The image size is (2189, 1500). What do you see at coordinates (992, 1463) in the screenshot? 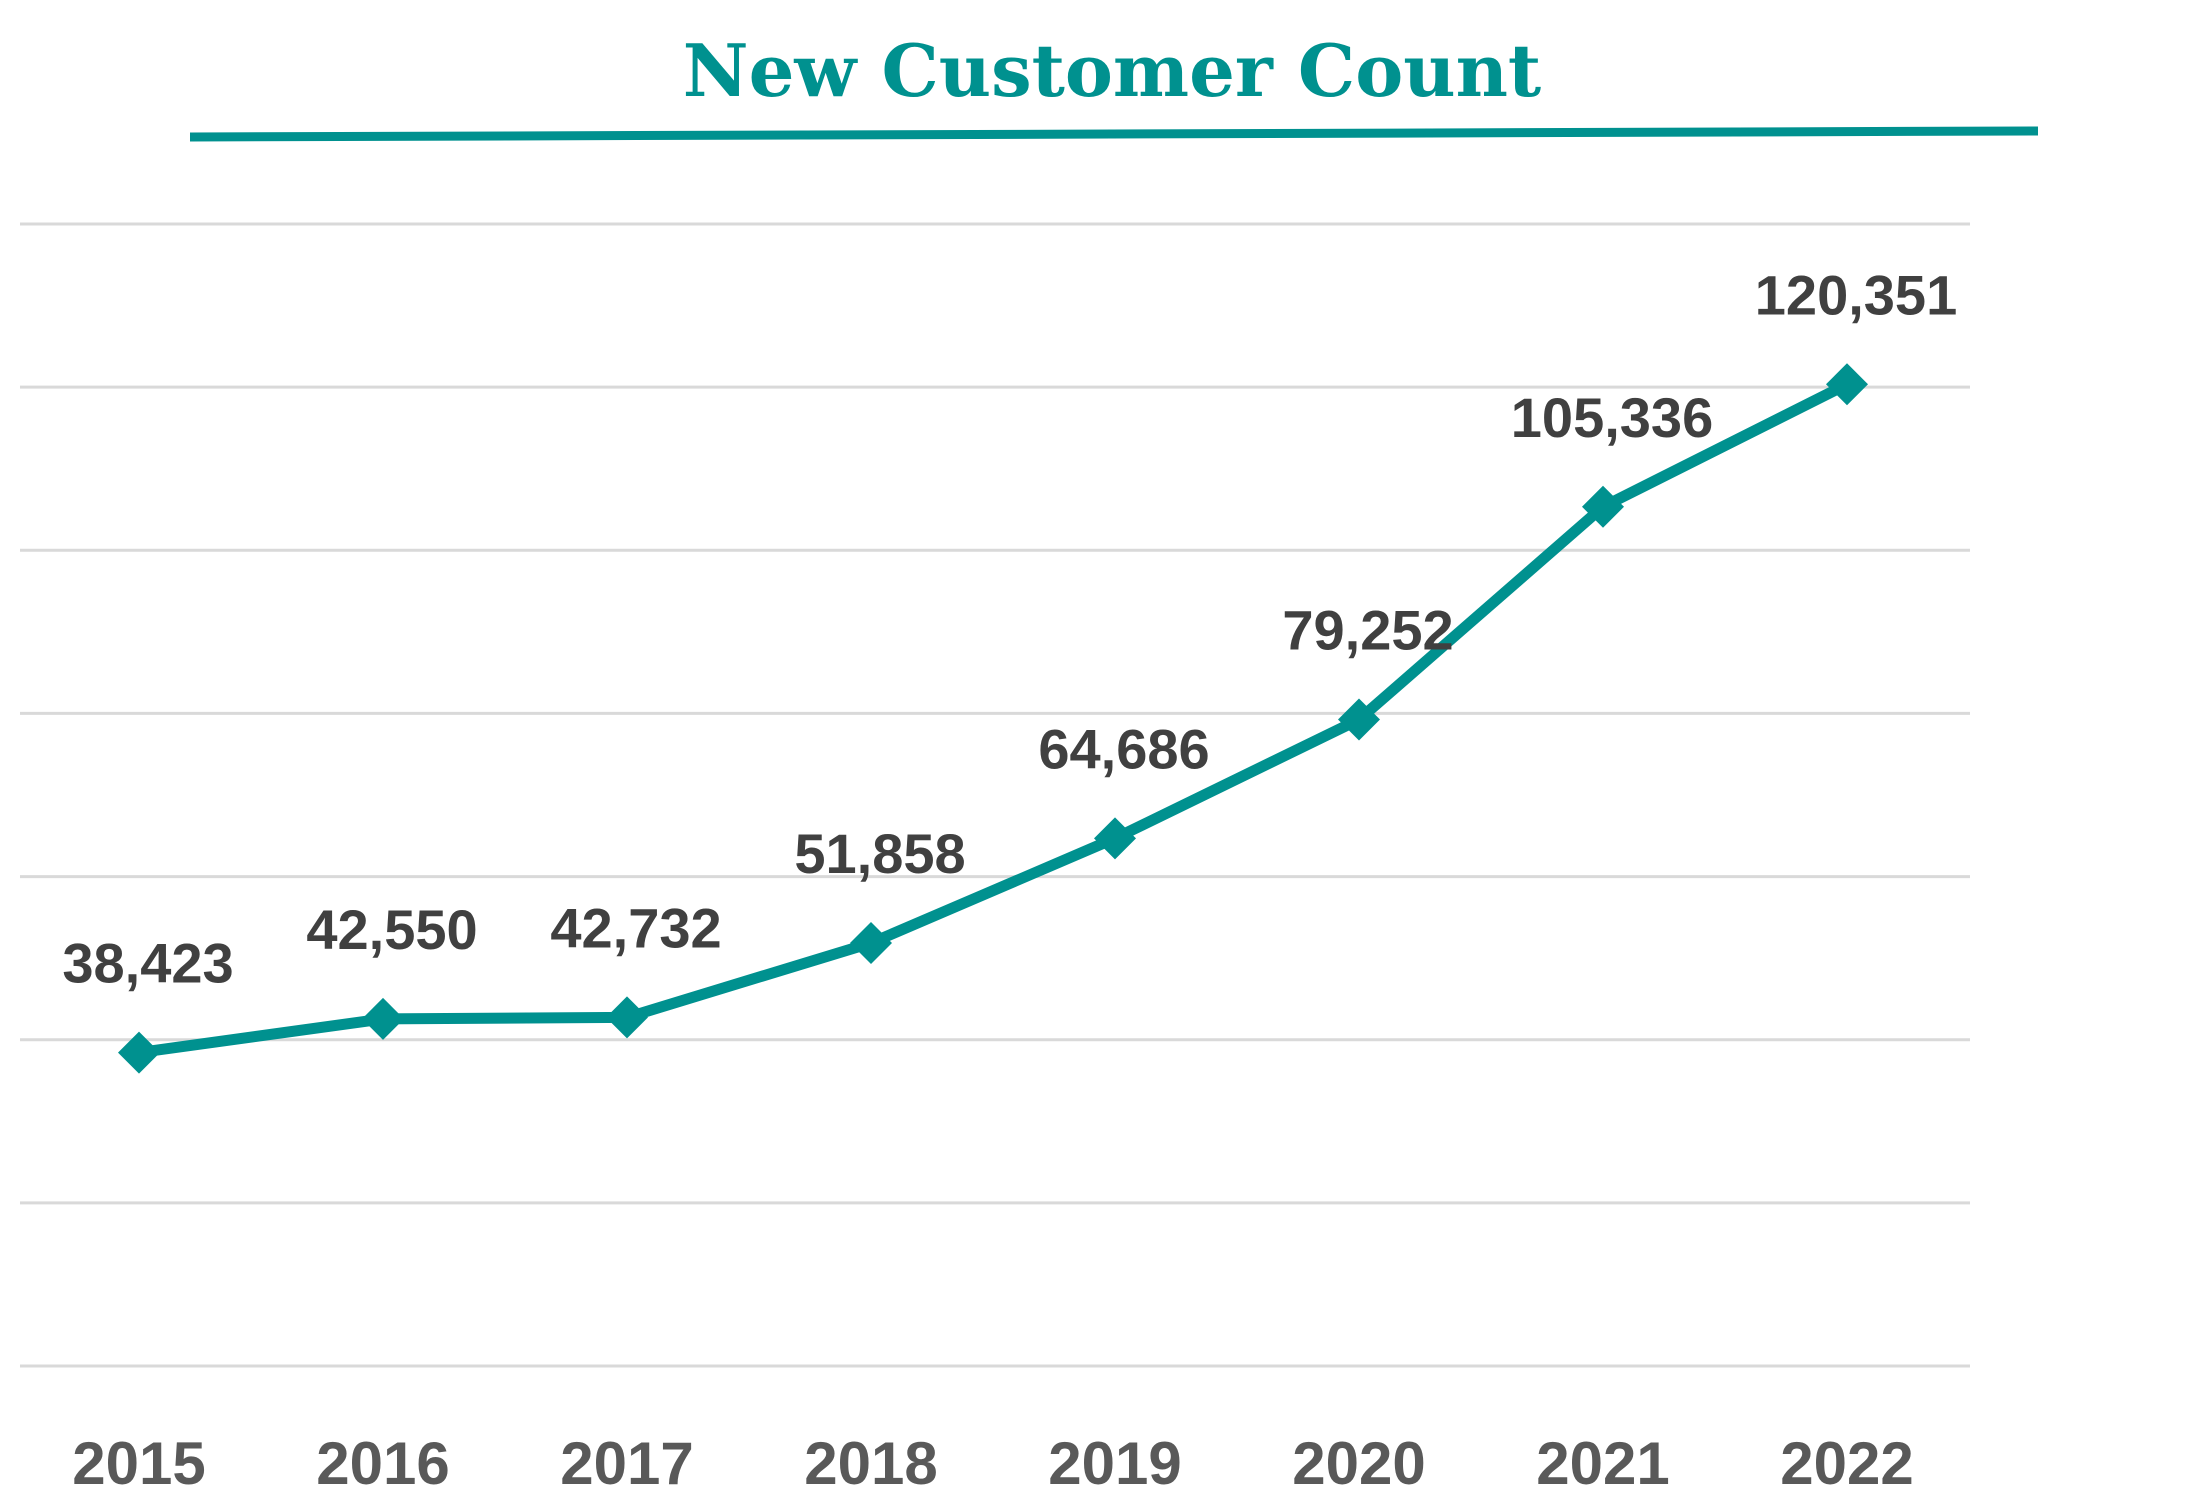
I see `x-axis-tick-labels: 2015 2016 2017 2018 2019 2020 2021 2022` at bounding box center [992, 1463].